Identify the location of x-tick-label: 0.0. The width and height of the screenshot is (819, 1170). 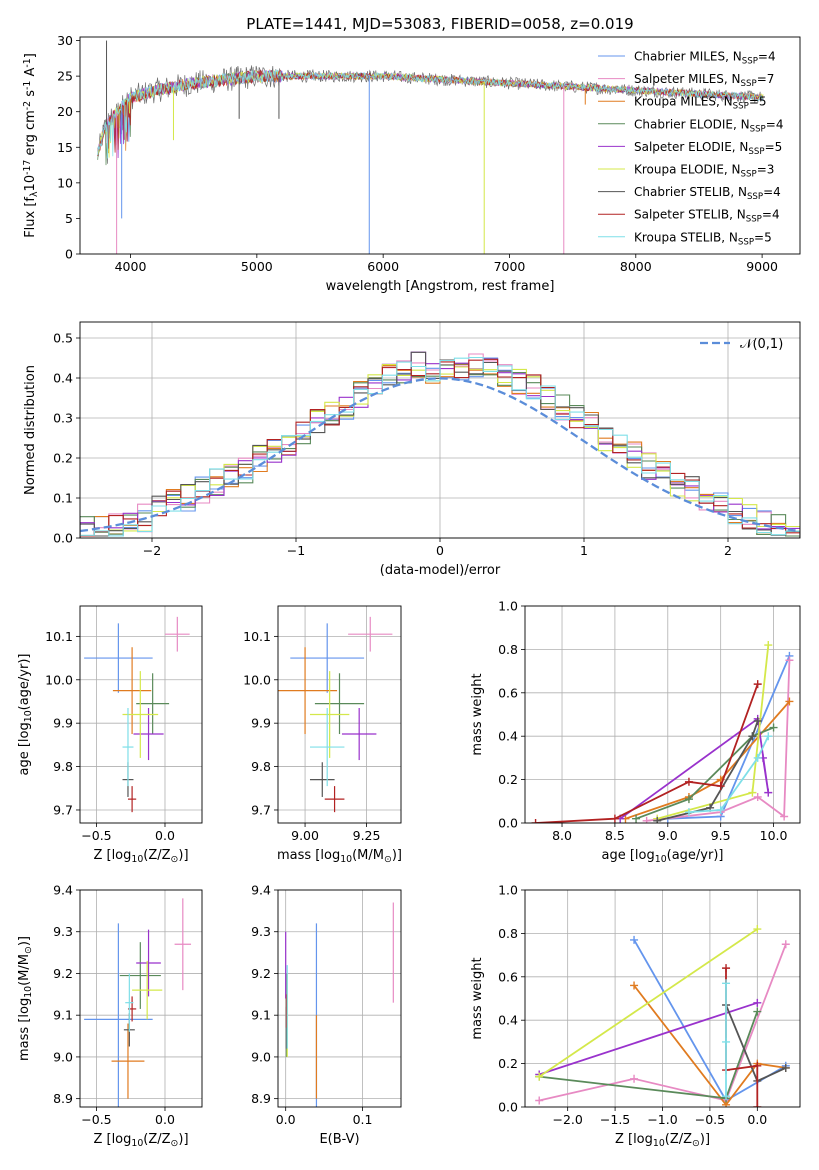
(757, 1119).